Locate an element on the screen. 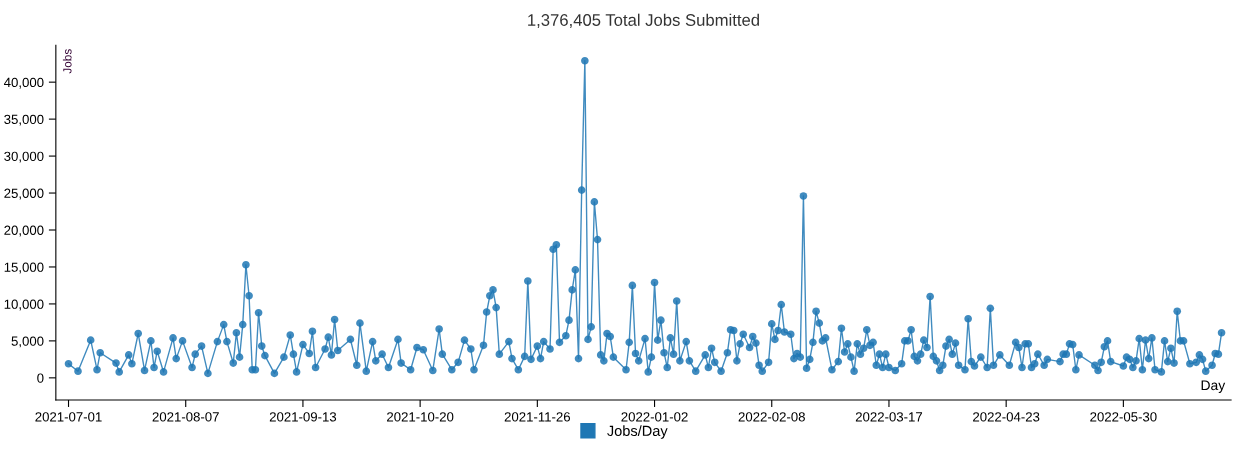 The height and width of the screenshot is (452, 1241). x-tick-label: 2022-04-23 is located at coordinates (1006, 417).